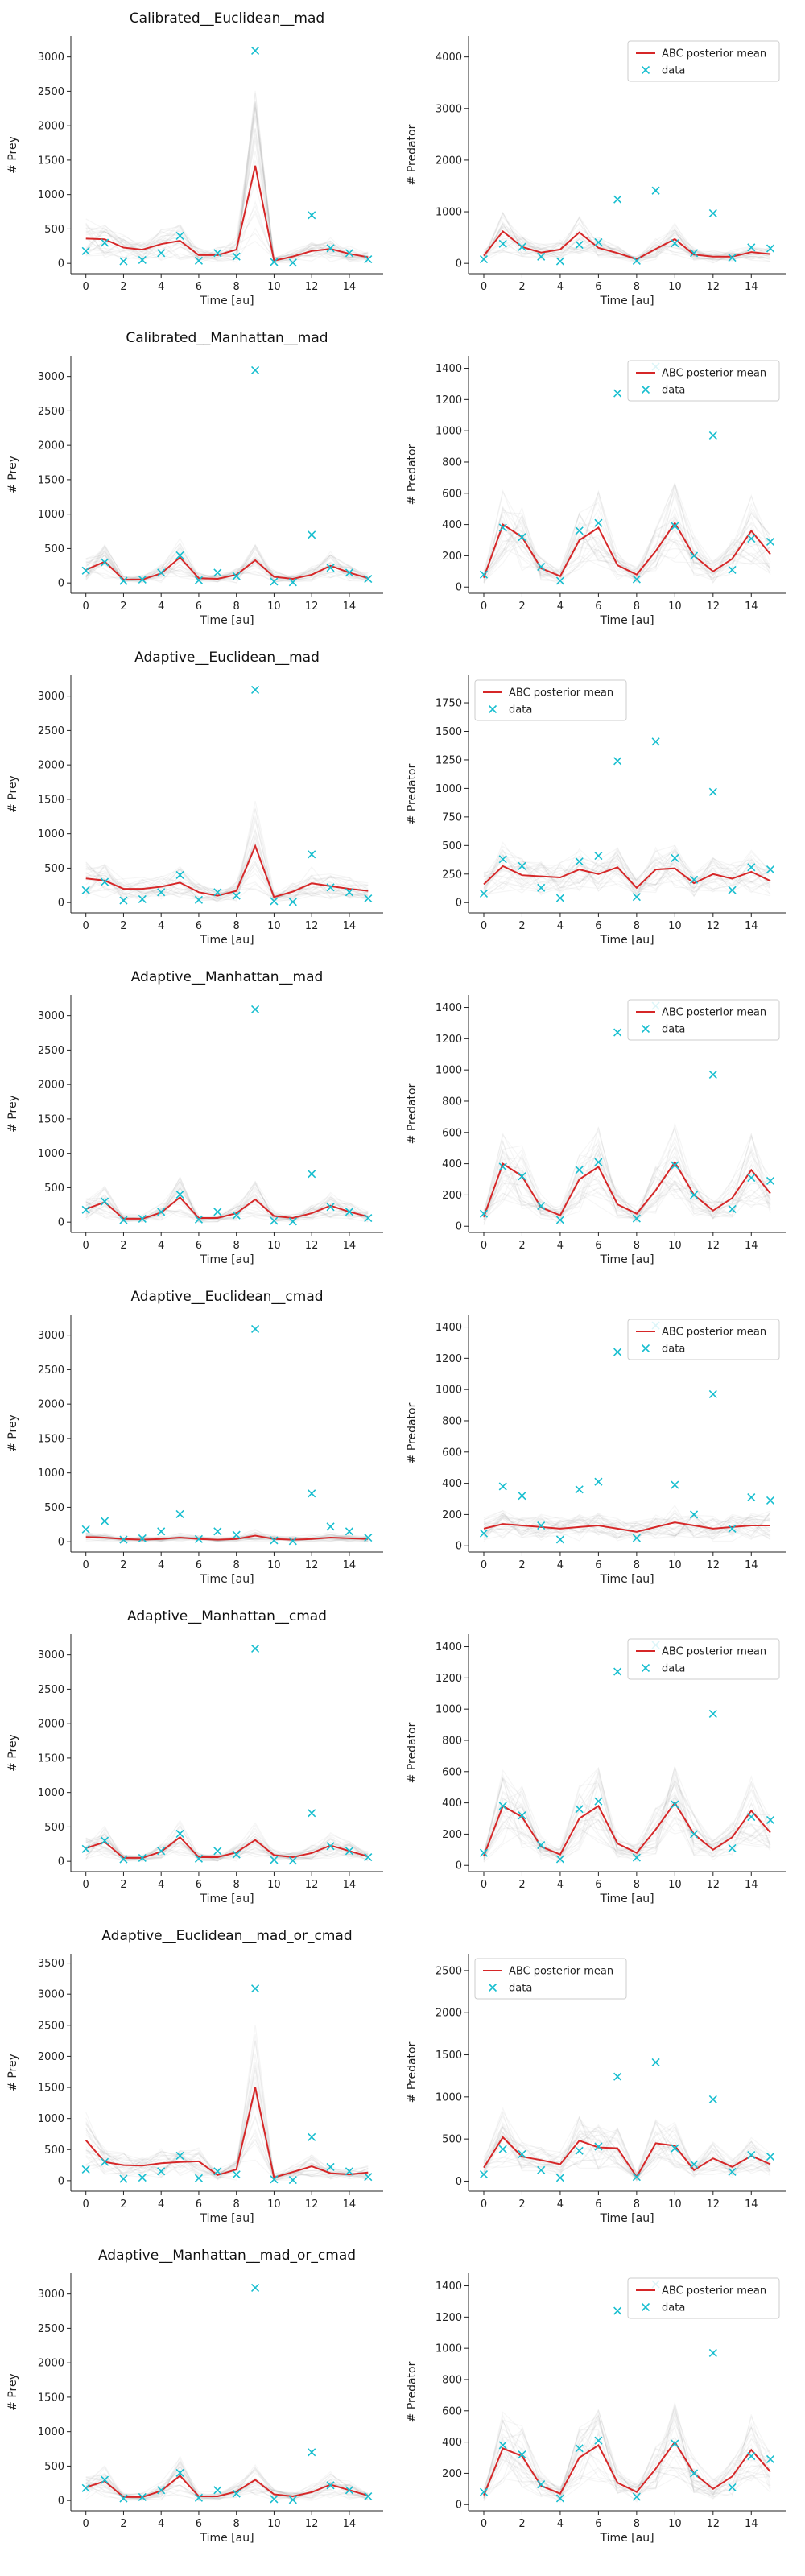 The image size is (805, 2576). What do you see at coordinates (449, 1679) in the screenshot?
I see `y-tick-label: 1200` at bounding box center [449, 1679].